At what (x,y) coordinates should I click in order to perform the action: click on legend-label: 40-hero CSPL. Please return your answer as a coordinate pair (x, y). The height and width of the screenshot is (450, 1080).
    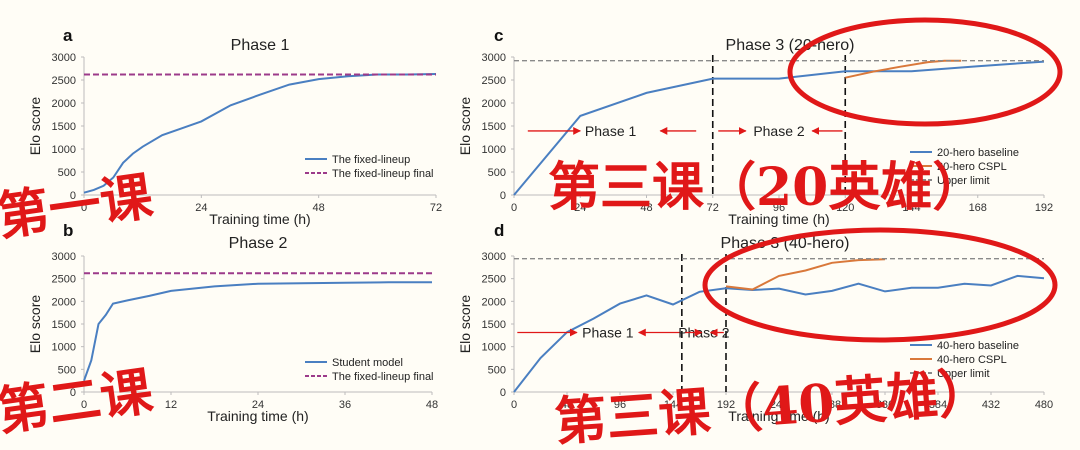
    Looking at the image, I should click on (972, 360).